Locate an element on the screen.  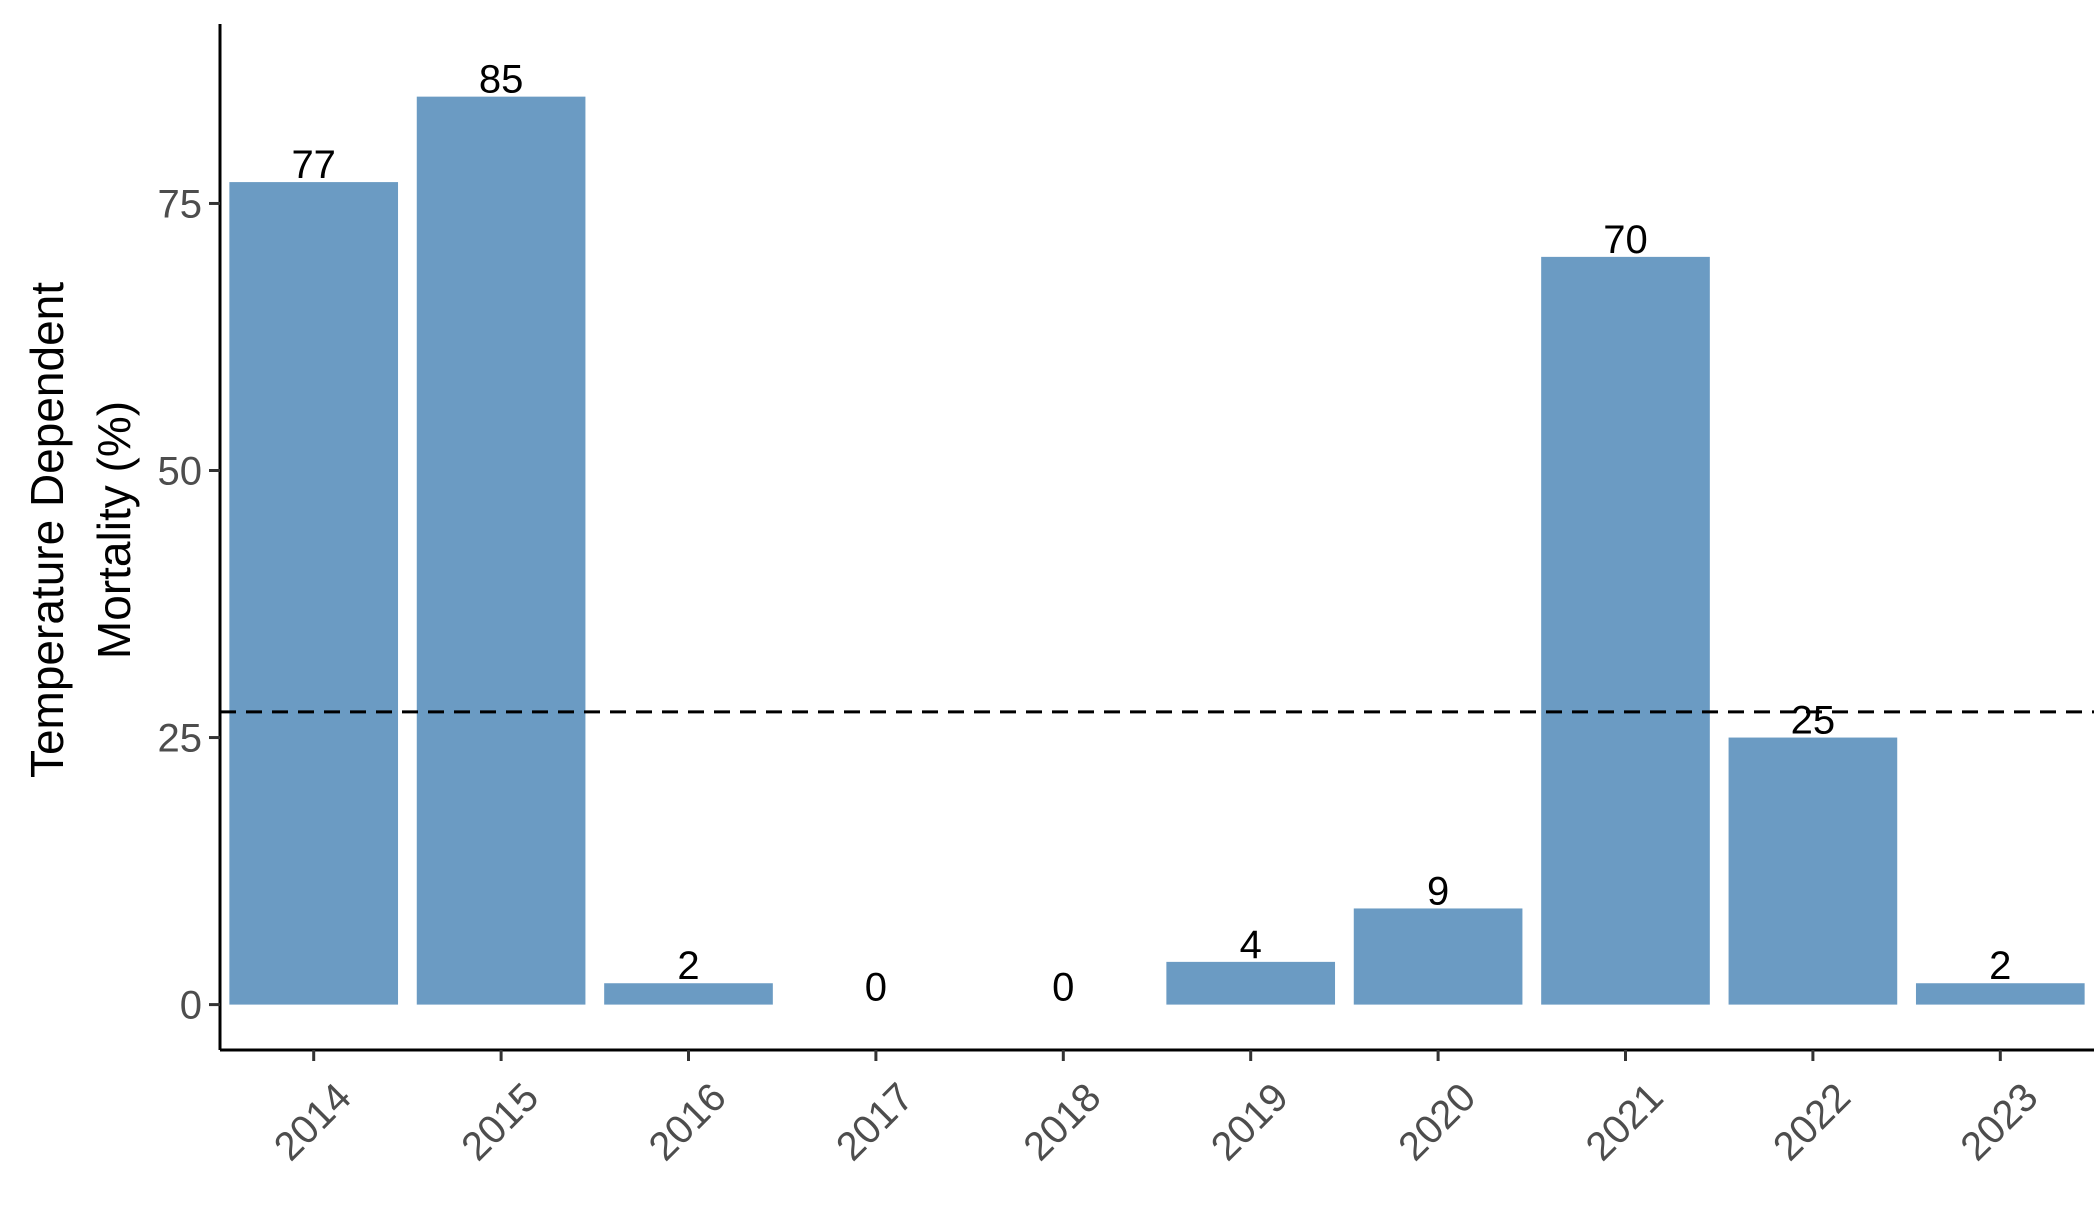
y-tick-label-0: 0 is located at coordinates (191, 1006).